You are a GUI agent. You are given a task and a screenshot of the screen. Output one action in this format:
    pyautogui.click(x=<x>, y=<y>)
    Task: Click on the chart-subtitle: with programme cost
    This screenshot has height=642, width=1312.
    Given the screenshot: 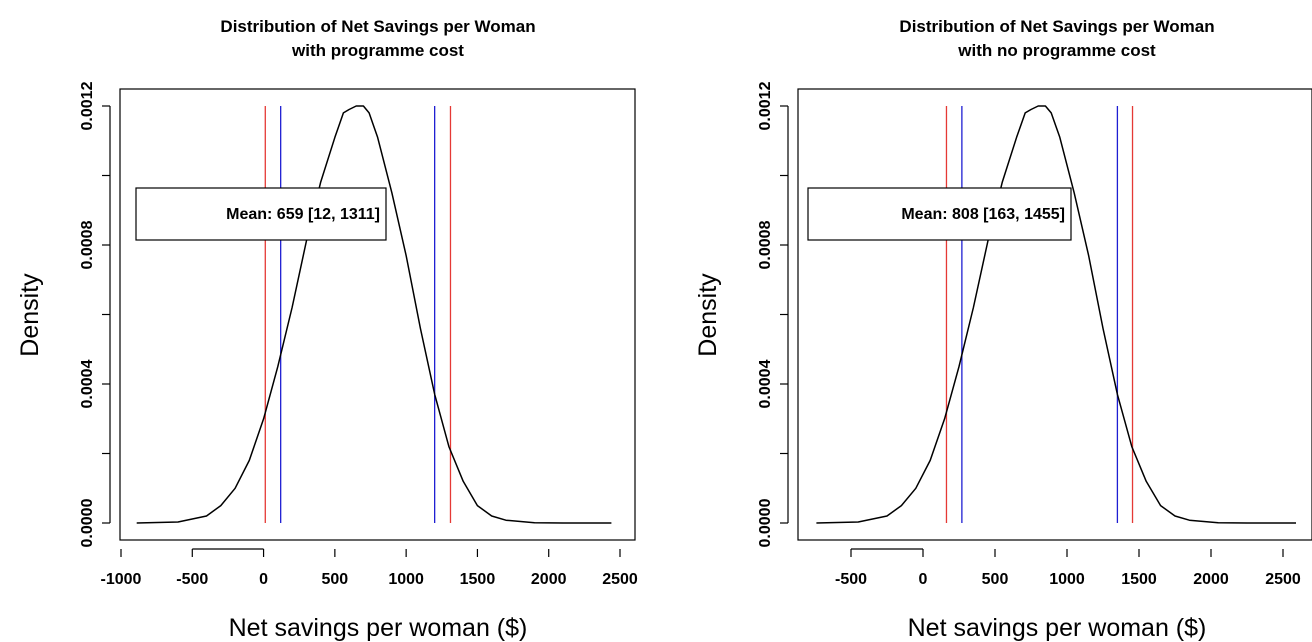 What is the action you would take?
    pyautogui.click(x=377, y=50)
    